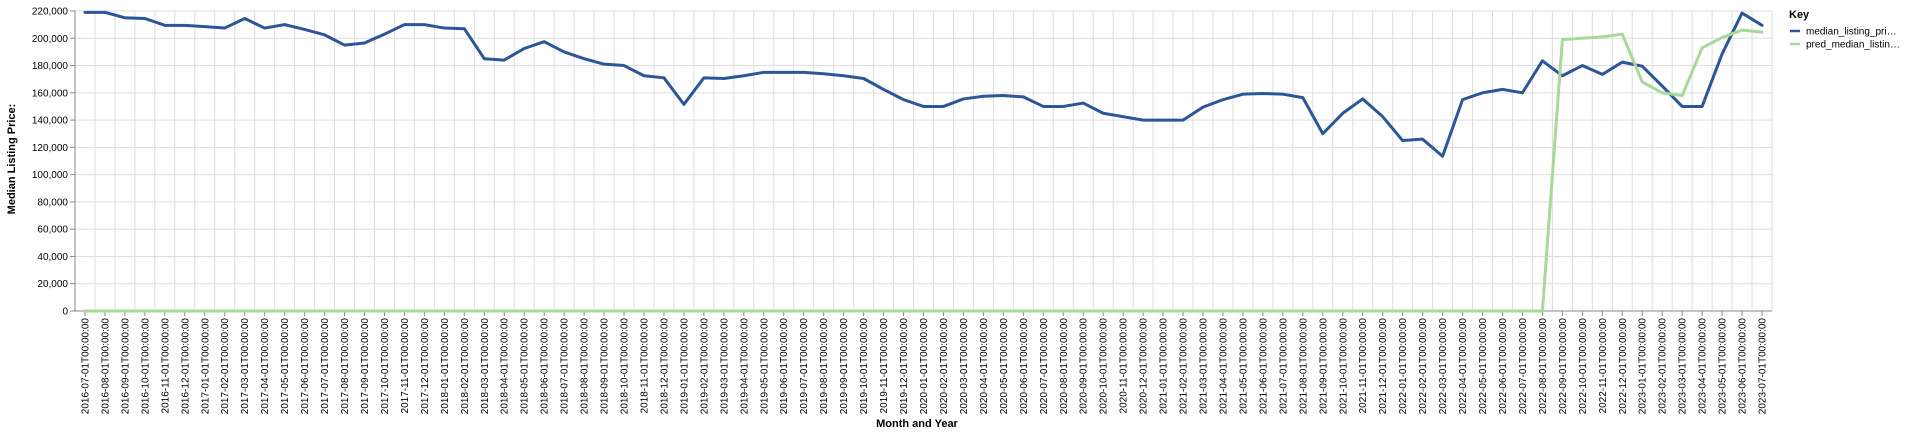 Image resolution: width=1920 pixels, height=434 pixels. What do you see at coordinates (784, 366) in the screenshot?
I see `x-tick-label: 2019-06-01T00:00:00` at bounding box center [784, 366].